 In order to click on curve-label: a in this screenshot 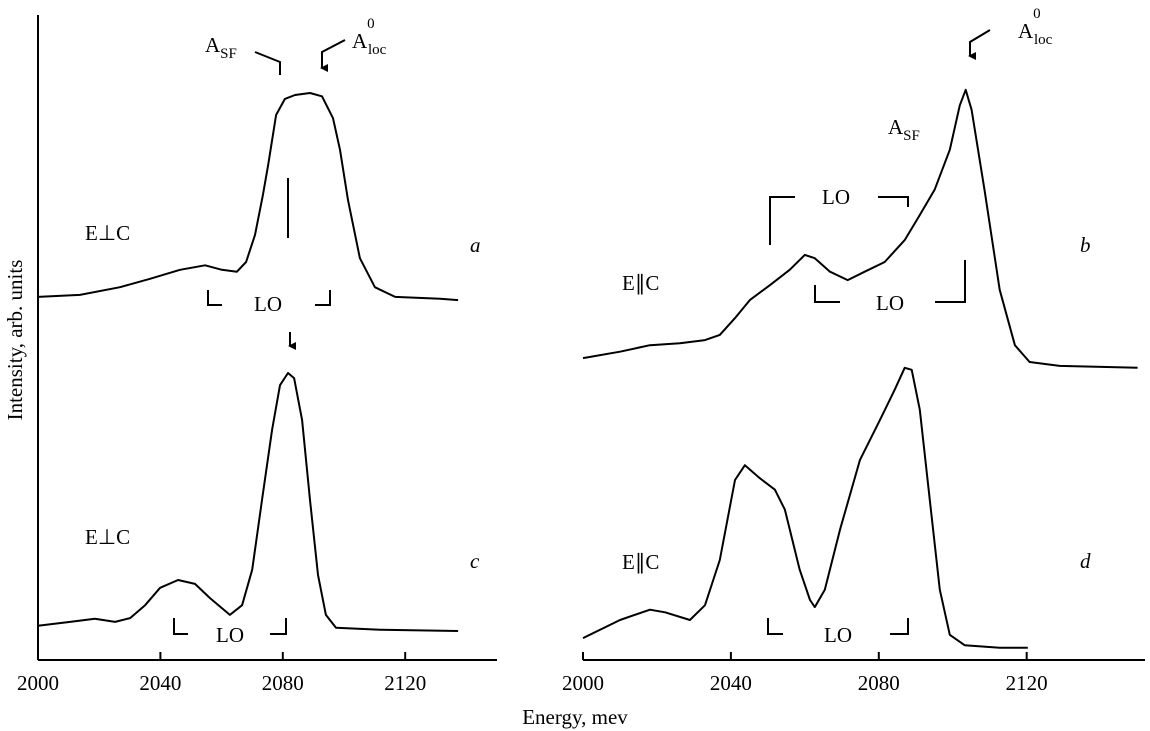, I will do `click(475, 245)`.